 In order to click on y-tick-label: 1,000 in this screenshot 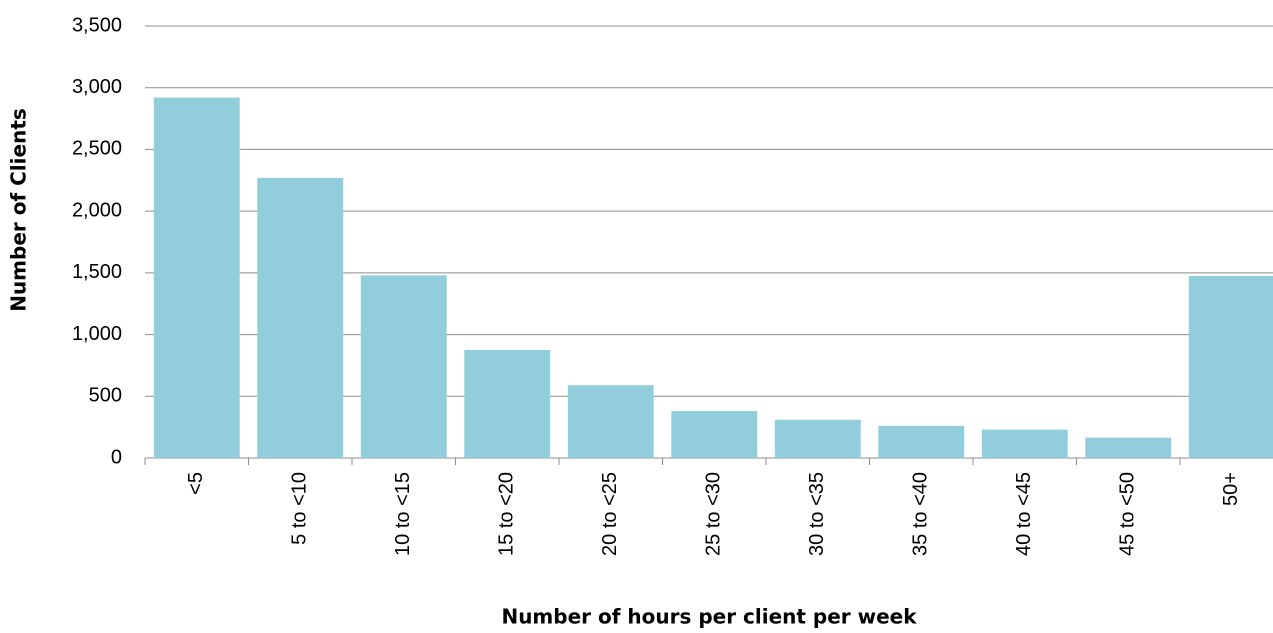, I will do `click(97, 334)`.